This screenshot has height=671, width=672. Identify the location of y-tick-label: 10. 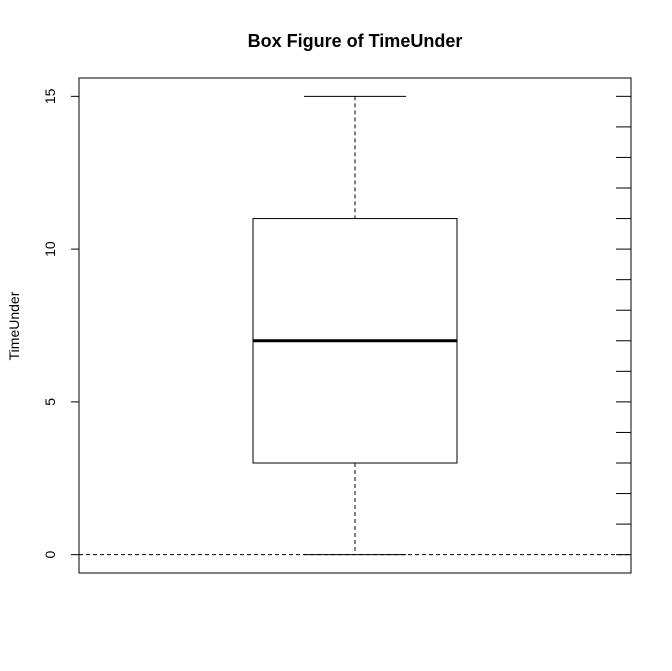
(50, 249).